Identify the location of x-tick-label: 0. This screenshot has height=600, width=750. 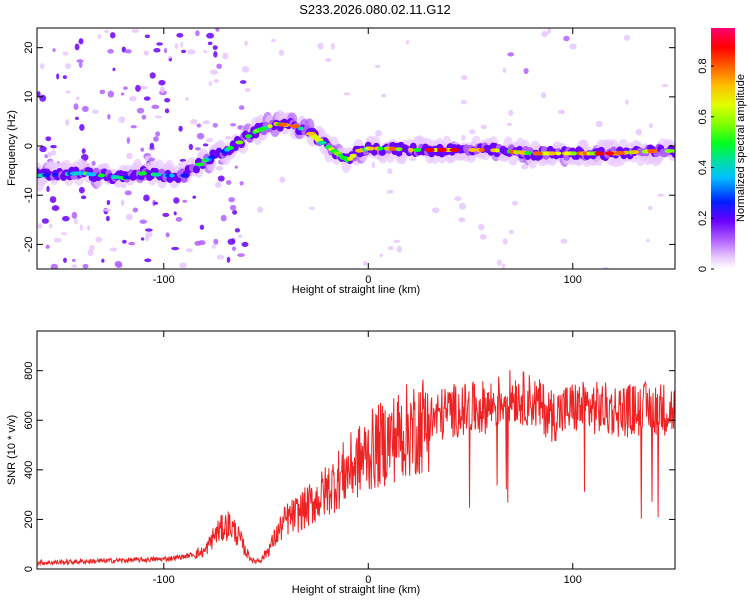
(368, 580).